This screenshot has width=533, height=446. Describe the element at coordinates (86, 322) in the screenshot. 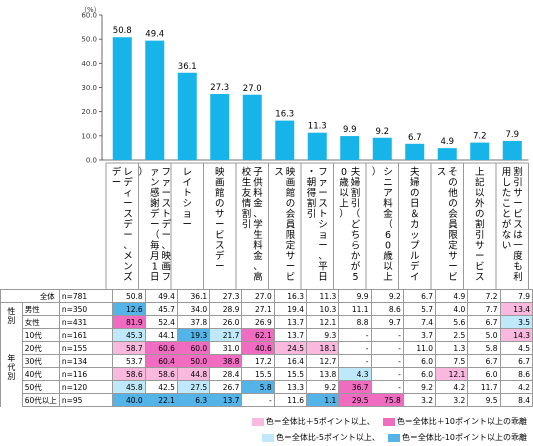

I see `row-sample-size: n=431` at that location.